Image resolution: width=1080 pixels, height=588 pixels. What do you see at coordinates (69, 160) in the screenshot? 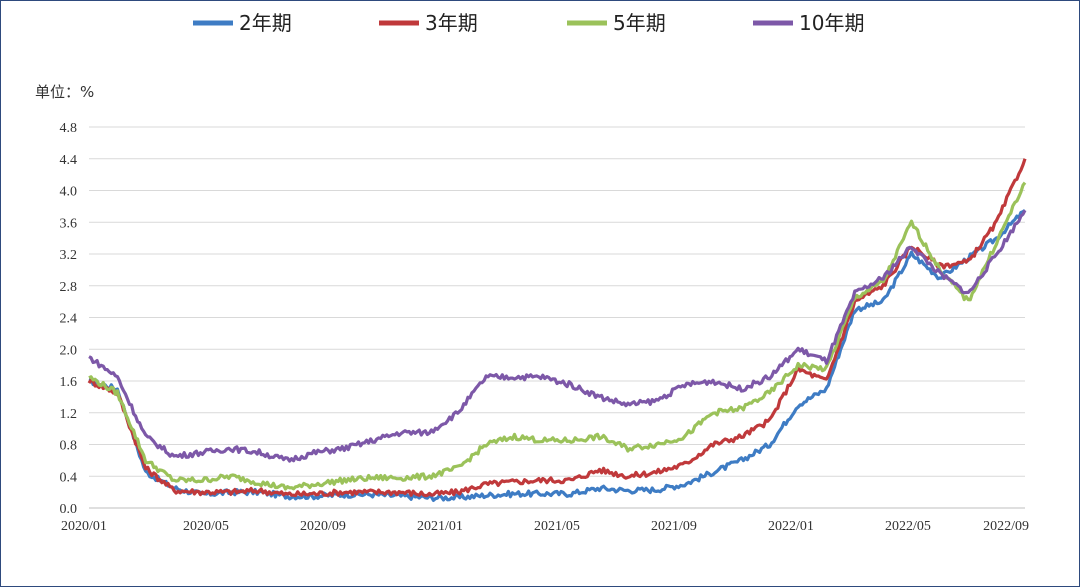
I see `y-tick-label: 4.4` at bounding box center [69, 160].